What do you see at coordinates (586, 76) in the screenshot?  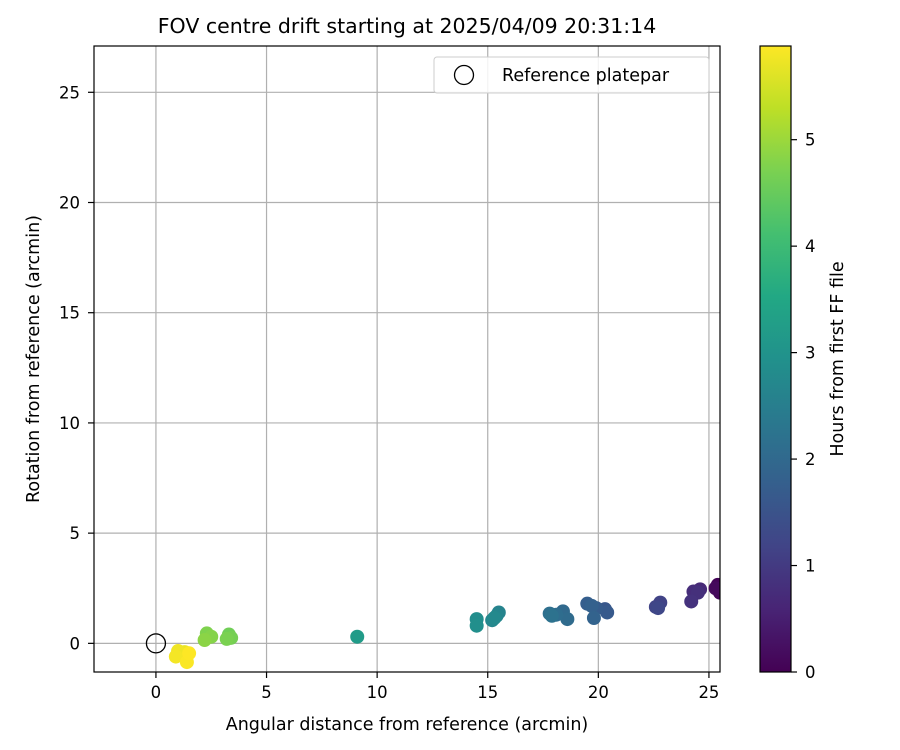 I see `legend-label-reference-platepar: Reference platepar` at bounding box center [586, 76].